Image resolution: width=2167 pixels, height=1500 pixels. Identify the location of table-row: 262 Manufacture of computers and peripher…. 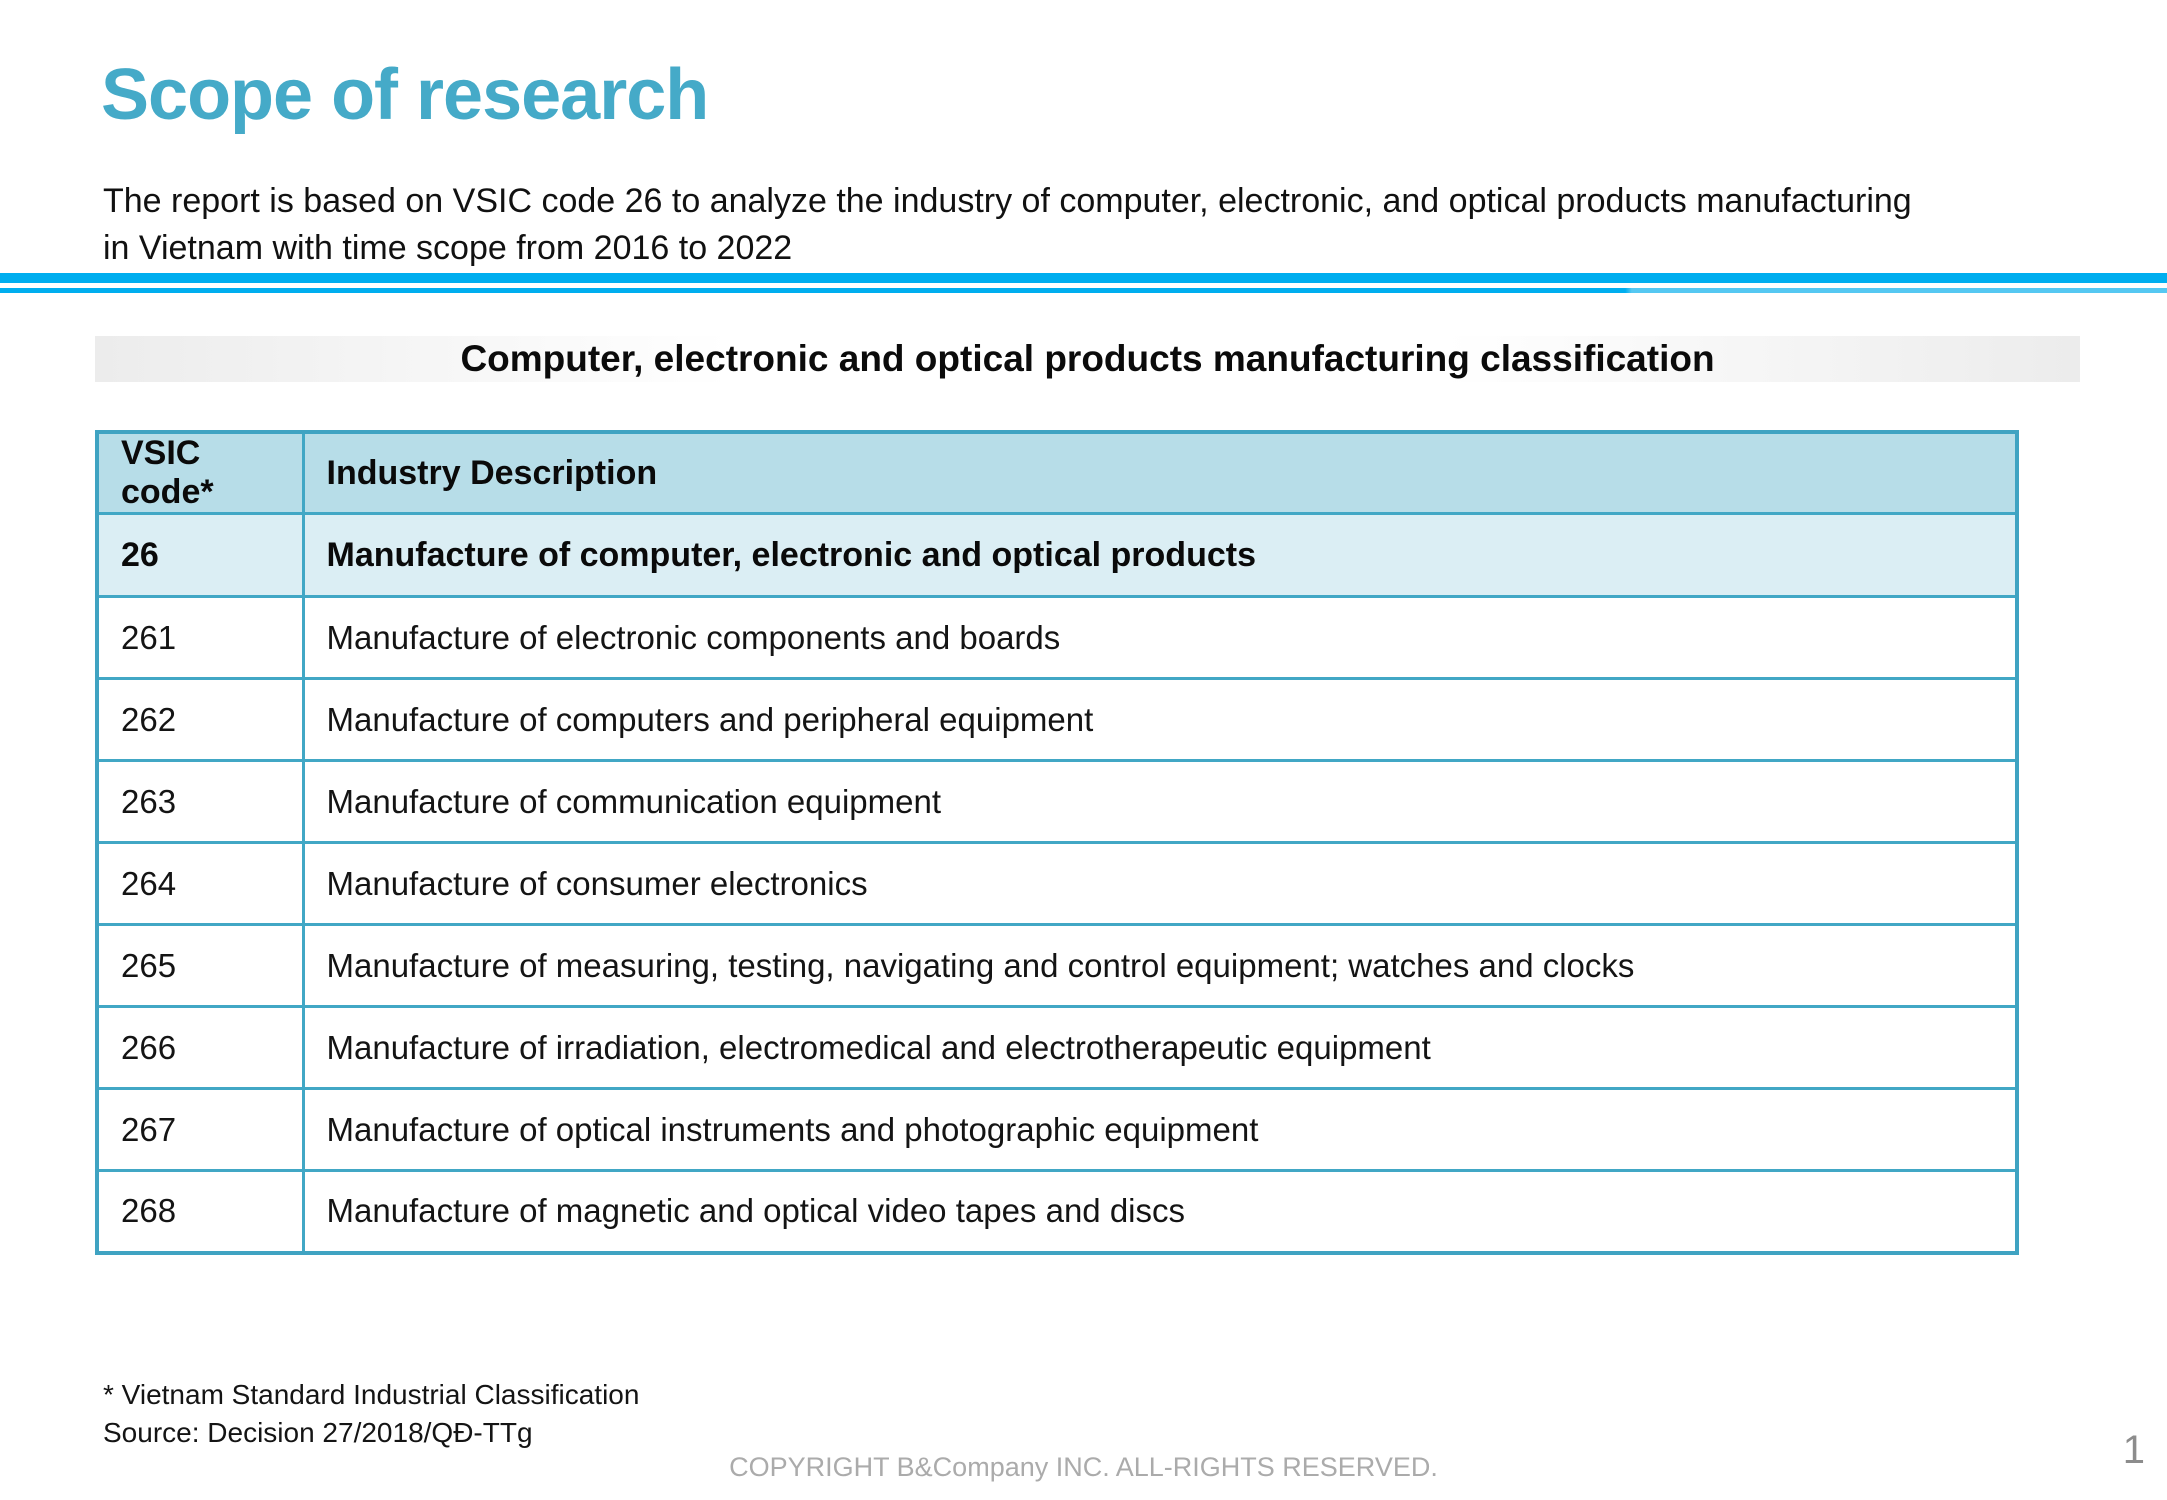
(1057, 719).